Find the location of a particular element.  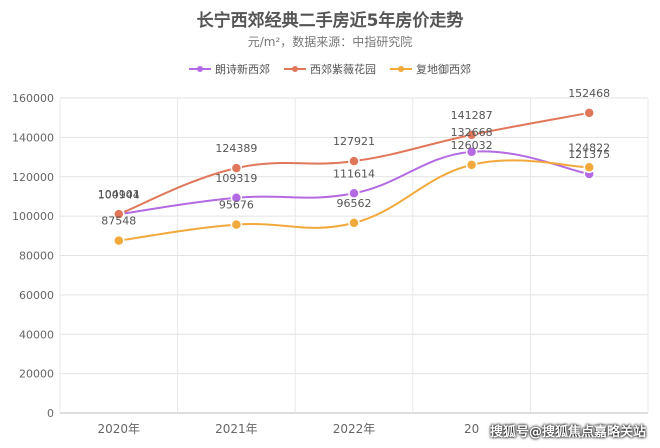

watermark: 搜狐号@搜狐焦点嘉略关站 is located at coordinates (567, 432).